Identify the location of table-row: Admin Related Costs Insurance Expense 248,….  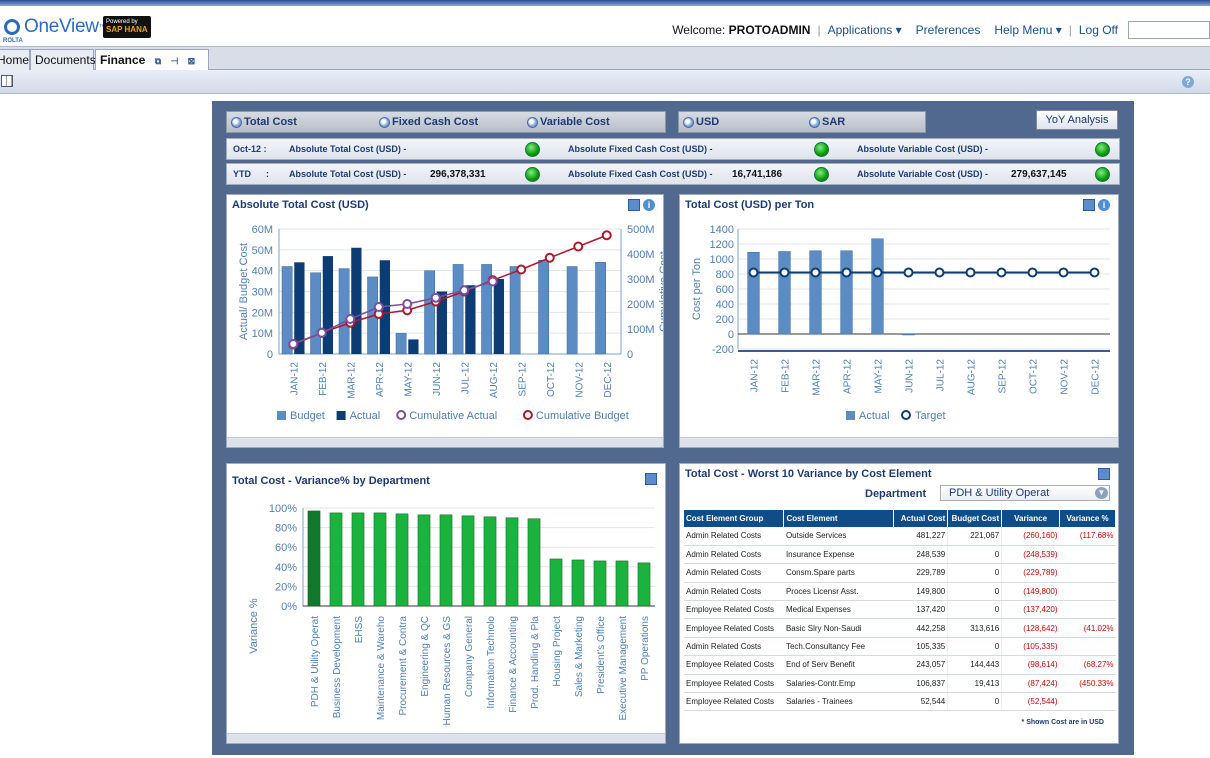
(900, 555).